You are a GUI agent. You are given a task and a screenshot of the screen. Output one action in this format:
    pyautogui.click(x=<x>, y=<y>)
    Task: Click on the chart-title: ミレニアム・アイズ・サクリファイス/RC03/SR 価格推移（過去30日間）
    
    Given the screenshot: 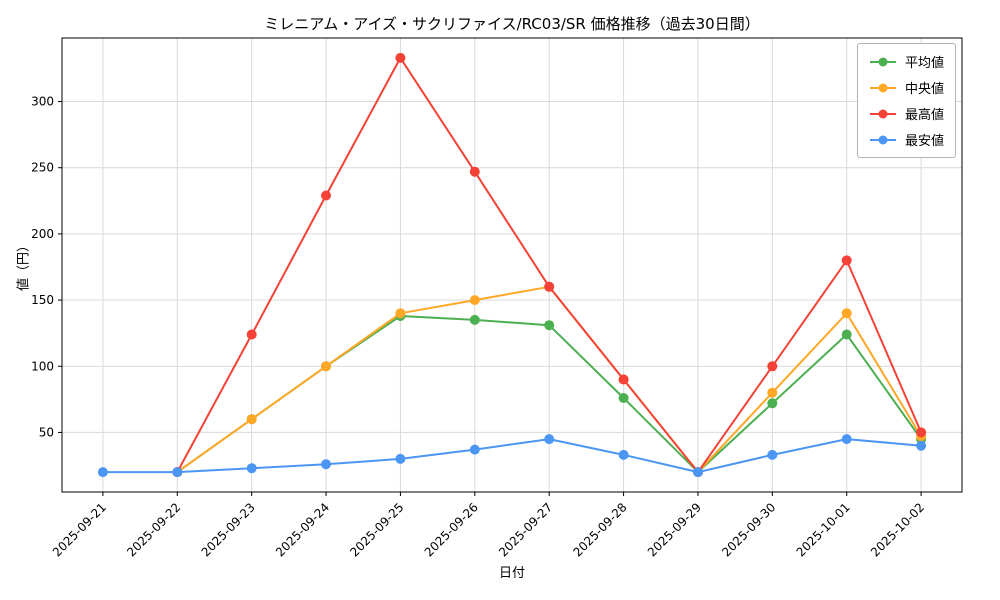 What is the action you would take?
    pyautogui.click(x=512, y=24)
    